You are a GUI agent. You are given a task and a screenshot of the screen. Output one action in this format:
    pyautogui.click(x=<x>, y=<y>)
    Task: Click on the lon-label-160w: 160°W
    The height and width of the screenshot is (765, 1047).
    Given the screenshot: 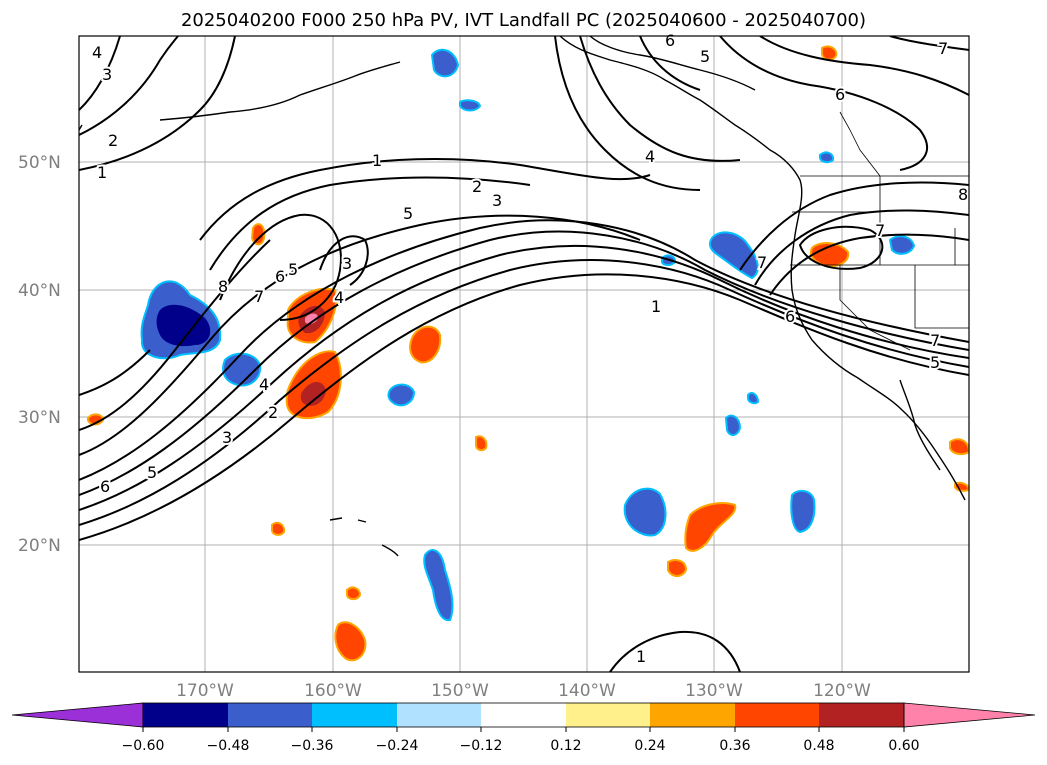 What is the action you would take?
    pyautogui.click(x=333, y=691)
    